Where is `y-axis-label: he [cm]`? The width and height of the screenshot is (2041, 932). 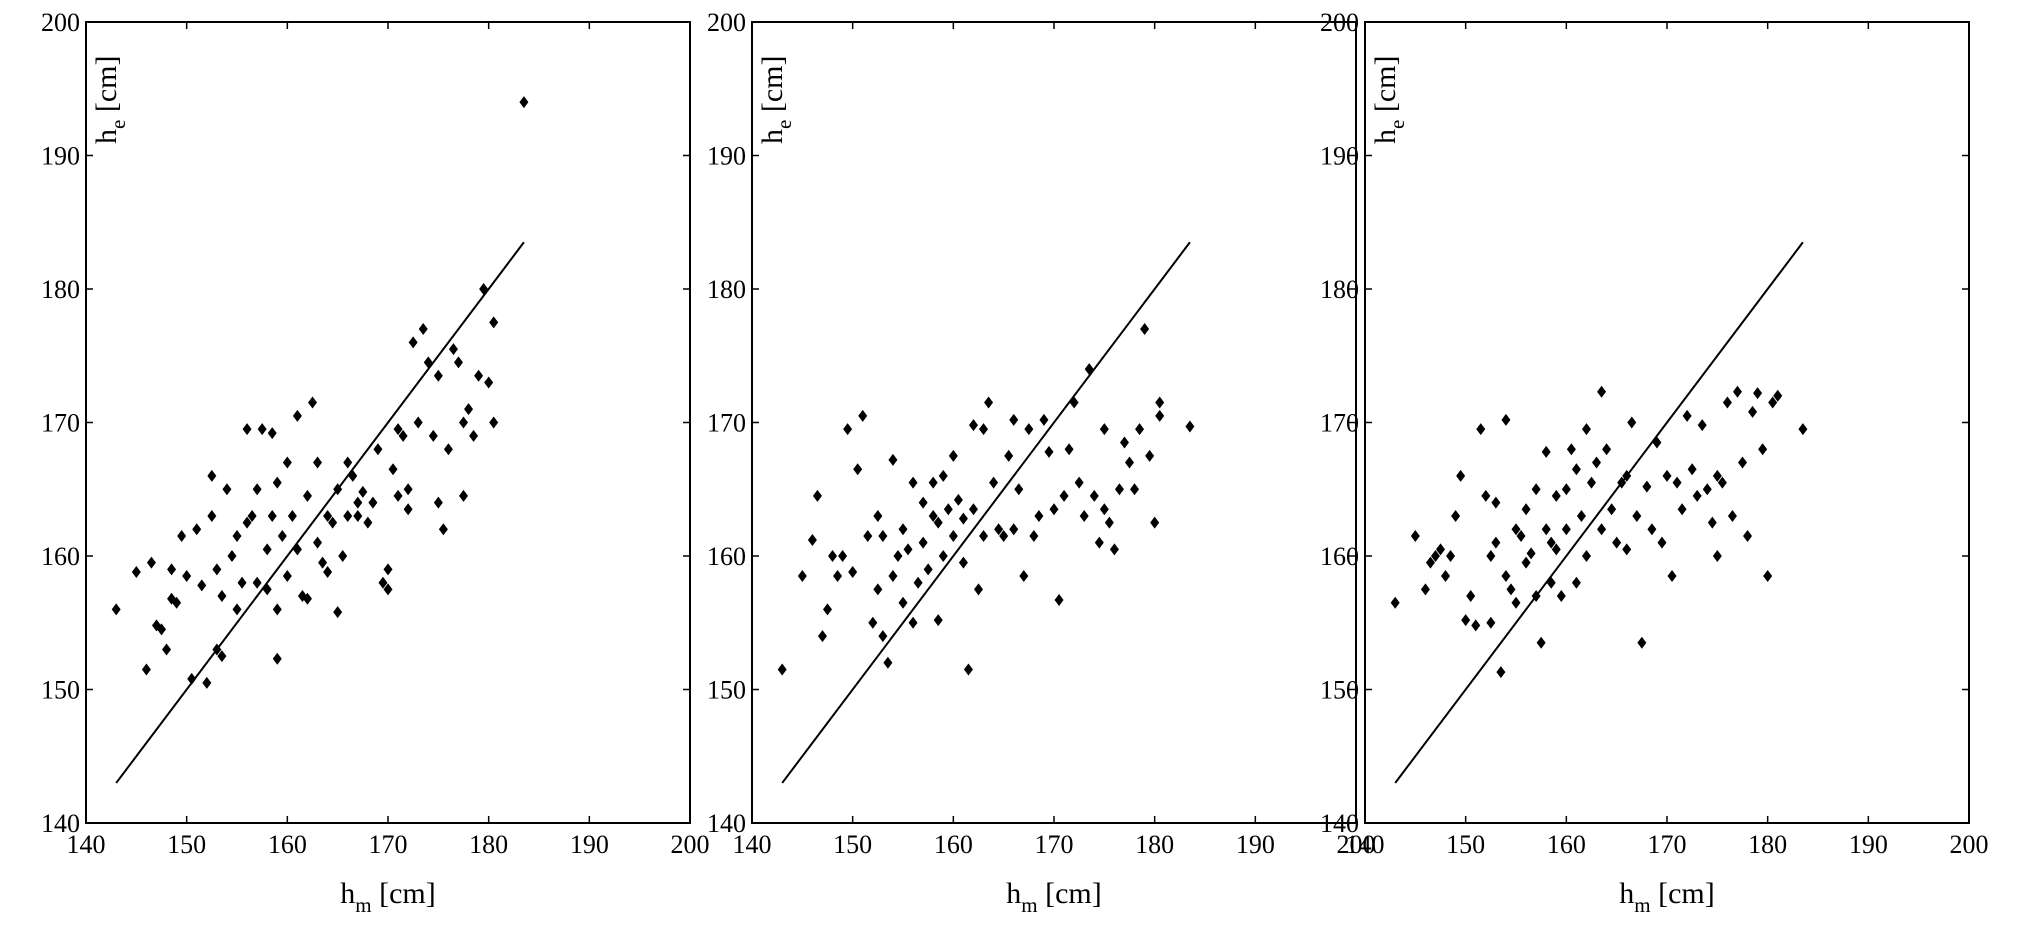
y-axis-label: he [cm] is located at coordinates (776, 100).